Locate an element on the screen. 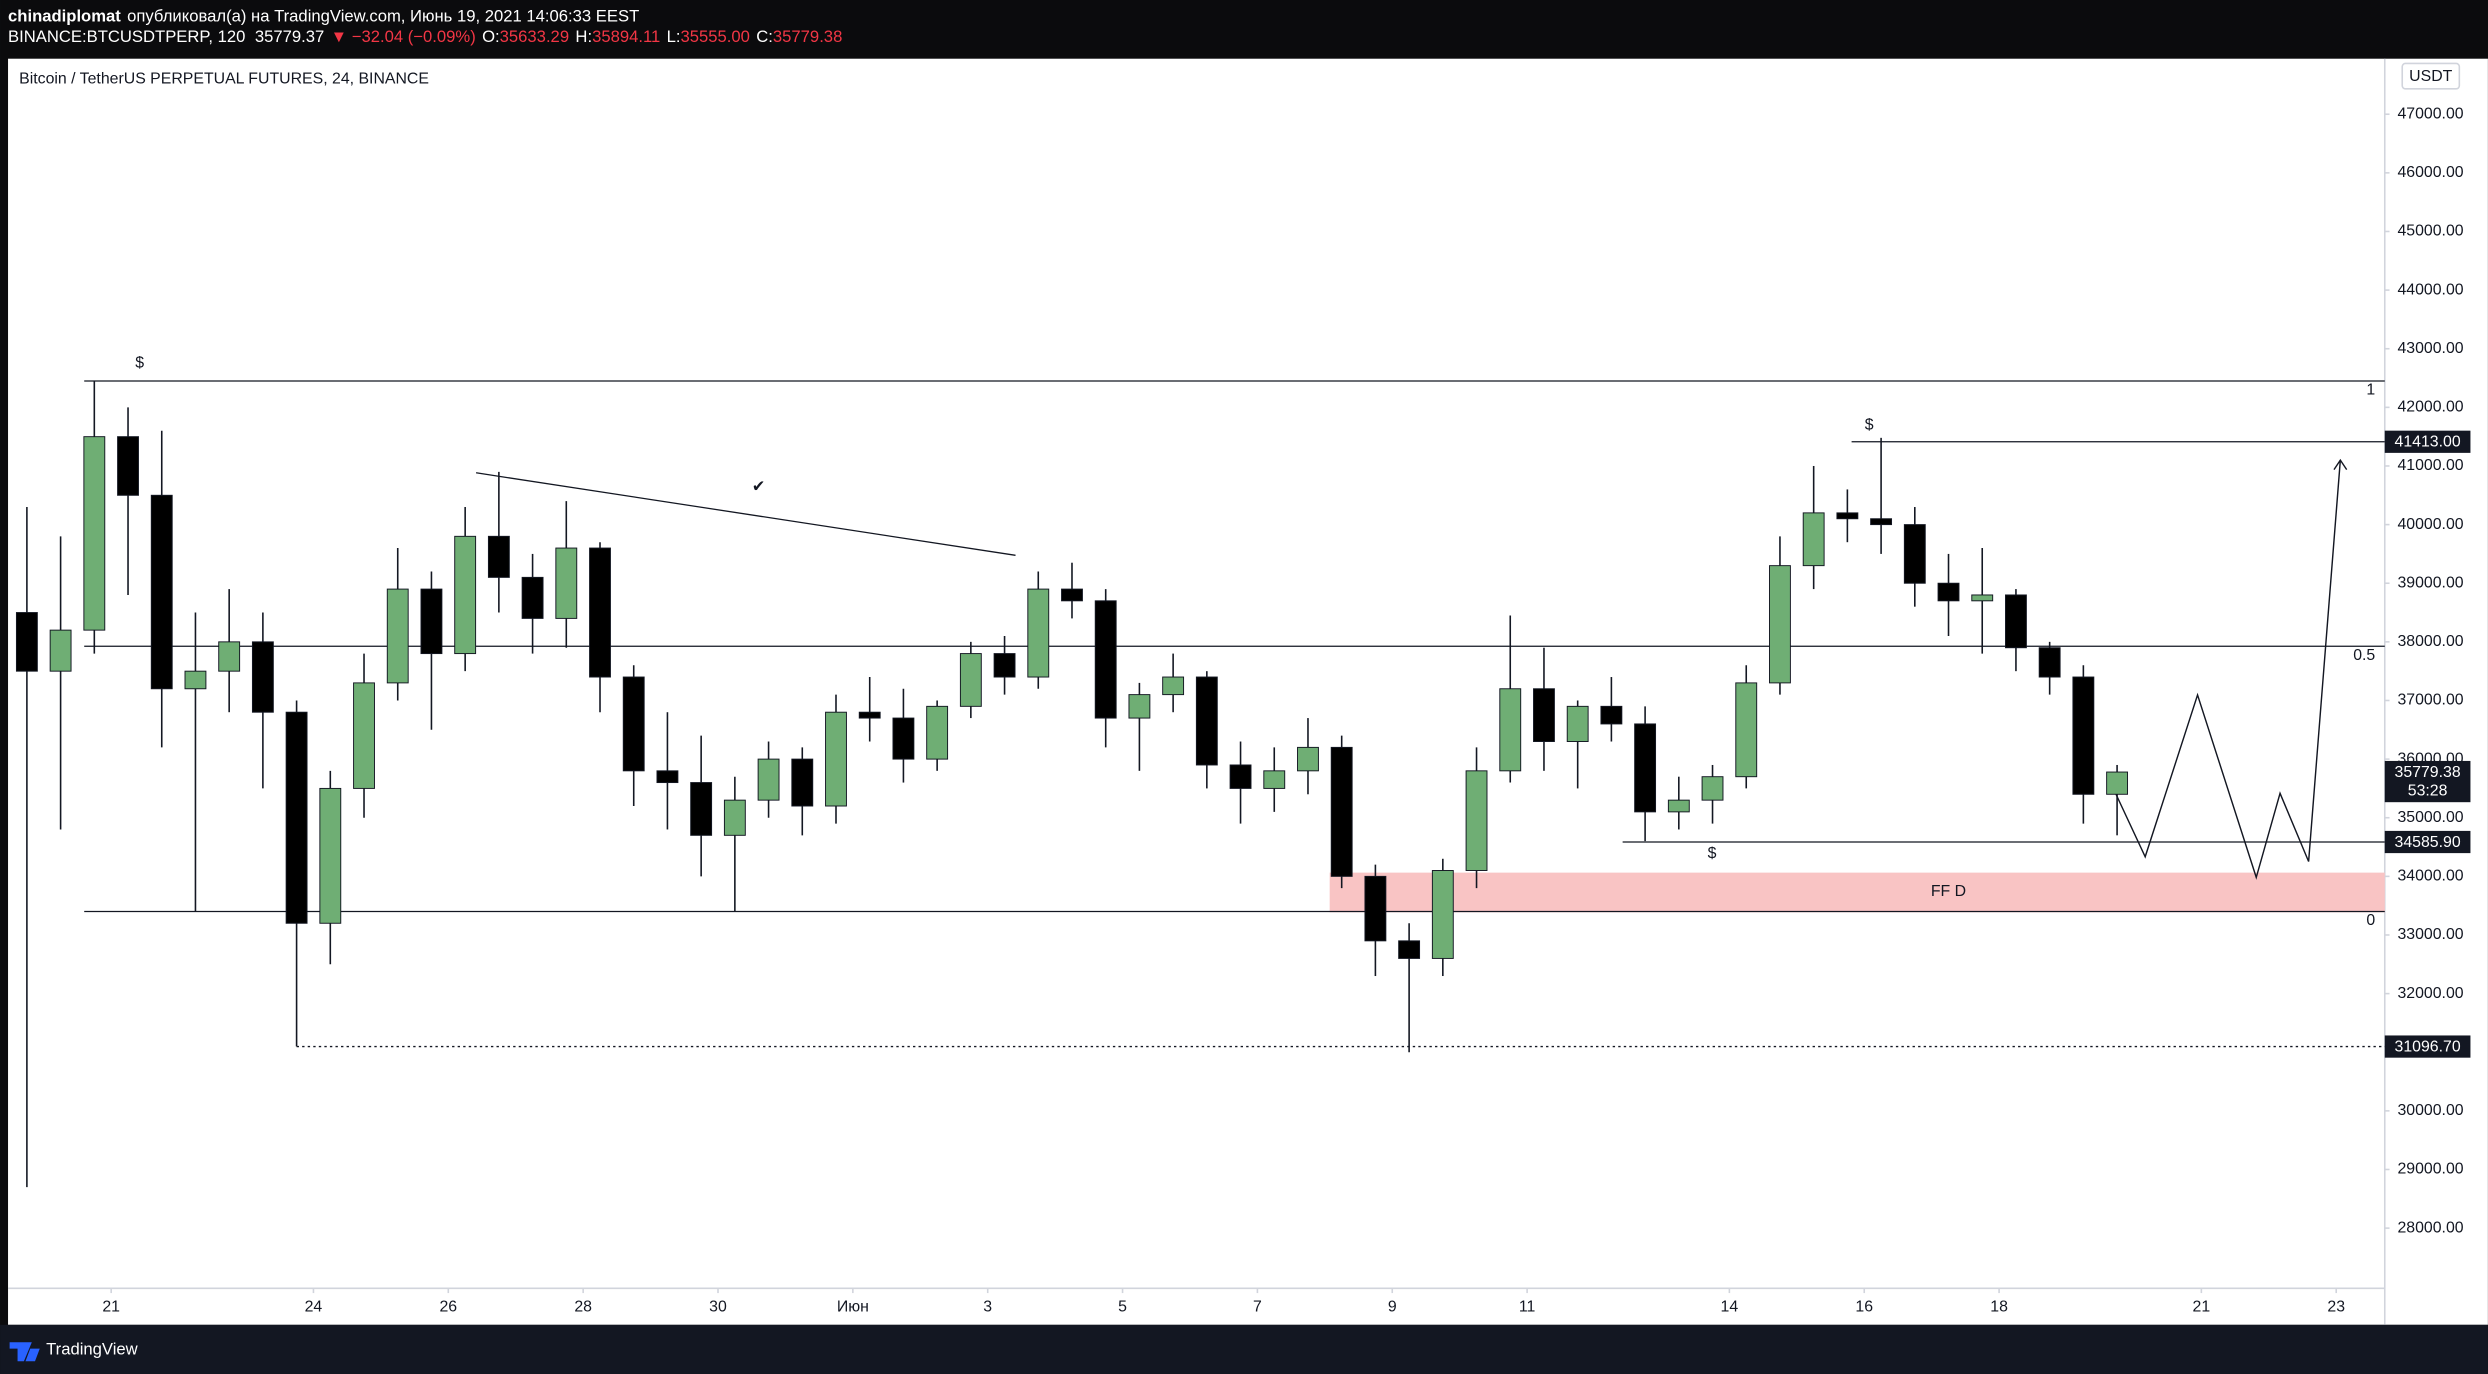 Image resolution: width=2488 pixels, height=1374 pixels. y-tick-label: 39000.00 is located at coordinates (2430, 582).